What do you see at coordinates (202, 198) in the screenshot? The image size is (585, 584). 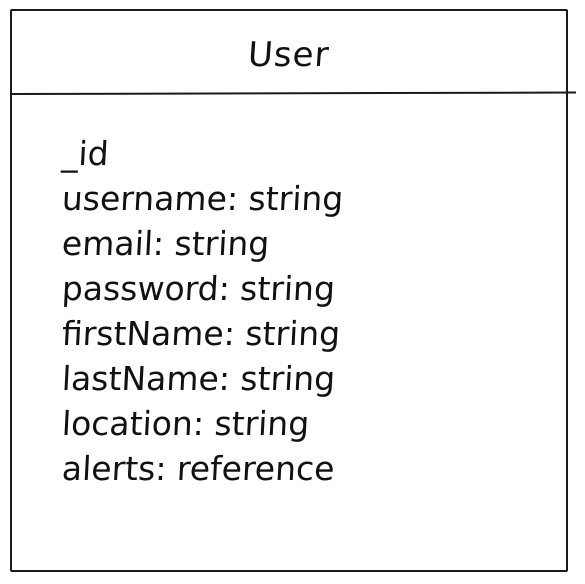 I see `field-username: username: string` at bounding box center [202, 198].